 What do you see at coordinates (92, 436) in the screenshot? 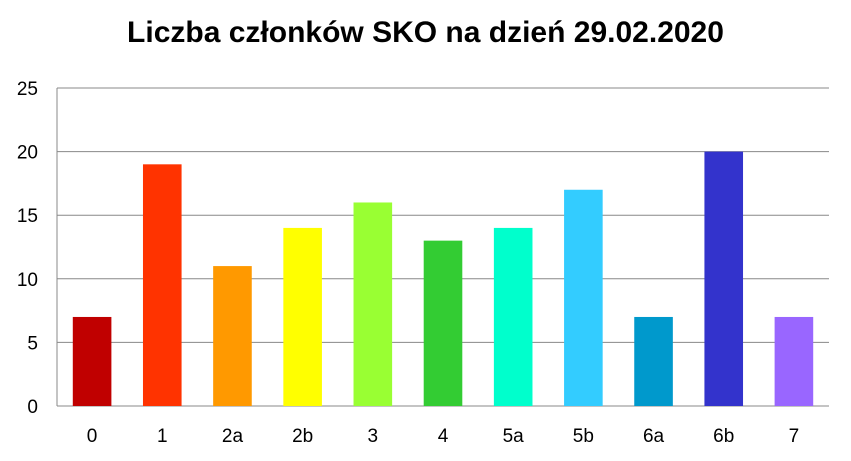
I see `x-tick-label: 0` at bounding box center [92, 436].